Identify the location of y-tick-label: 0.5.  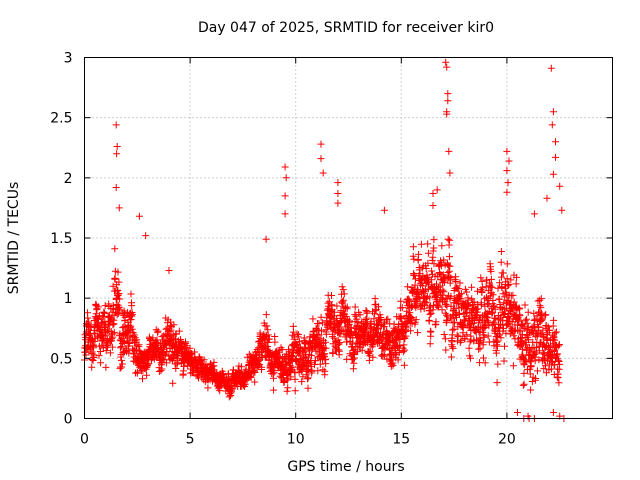
(61, 359).